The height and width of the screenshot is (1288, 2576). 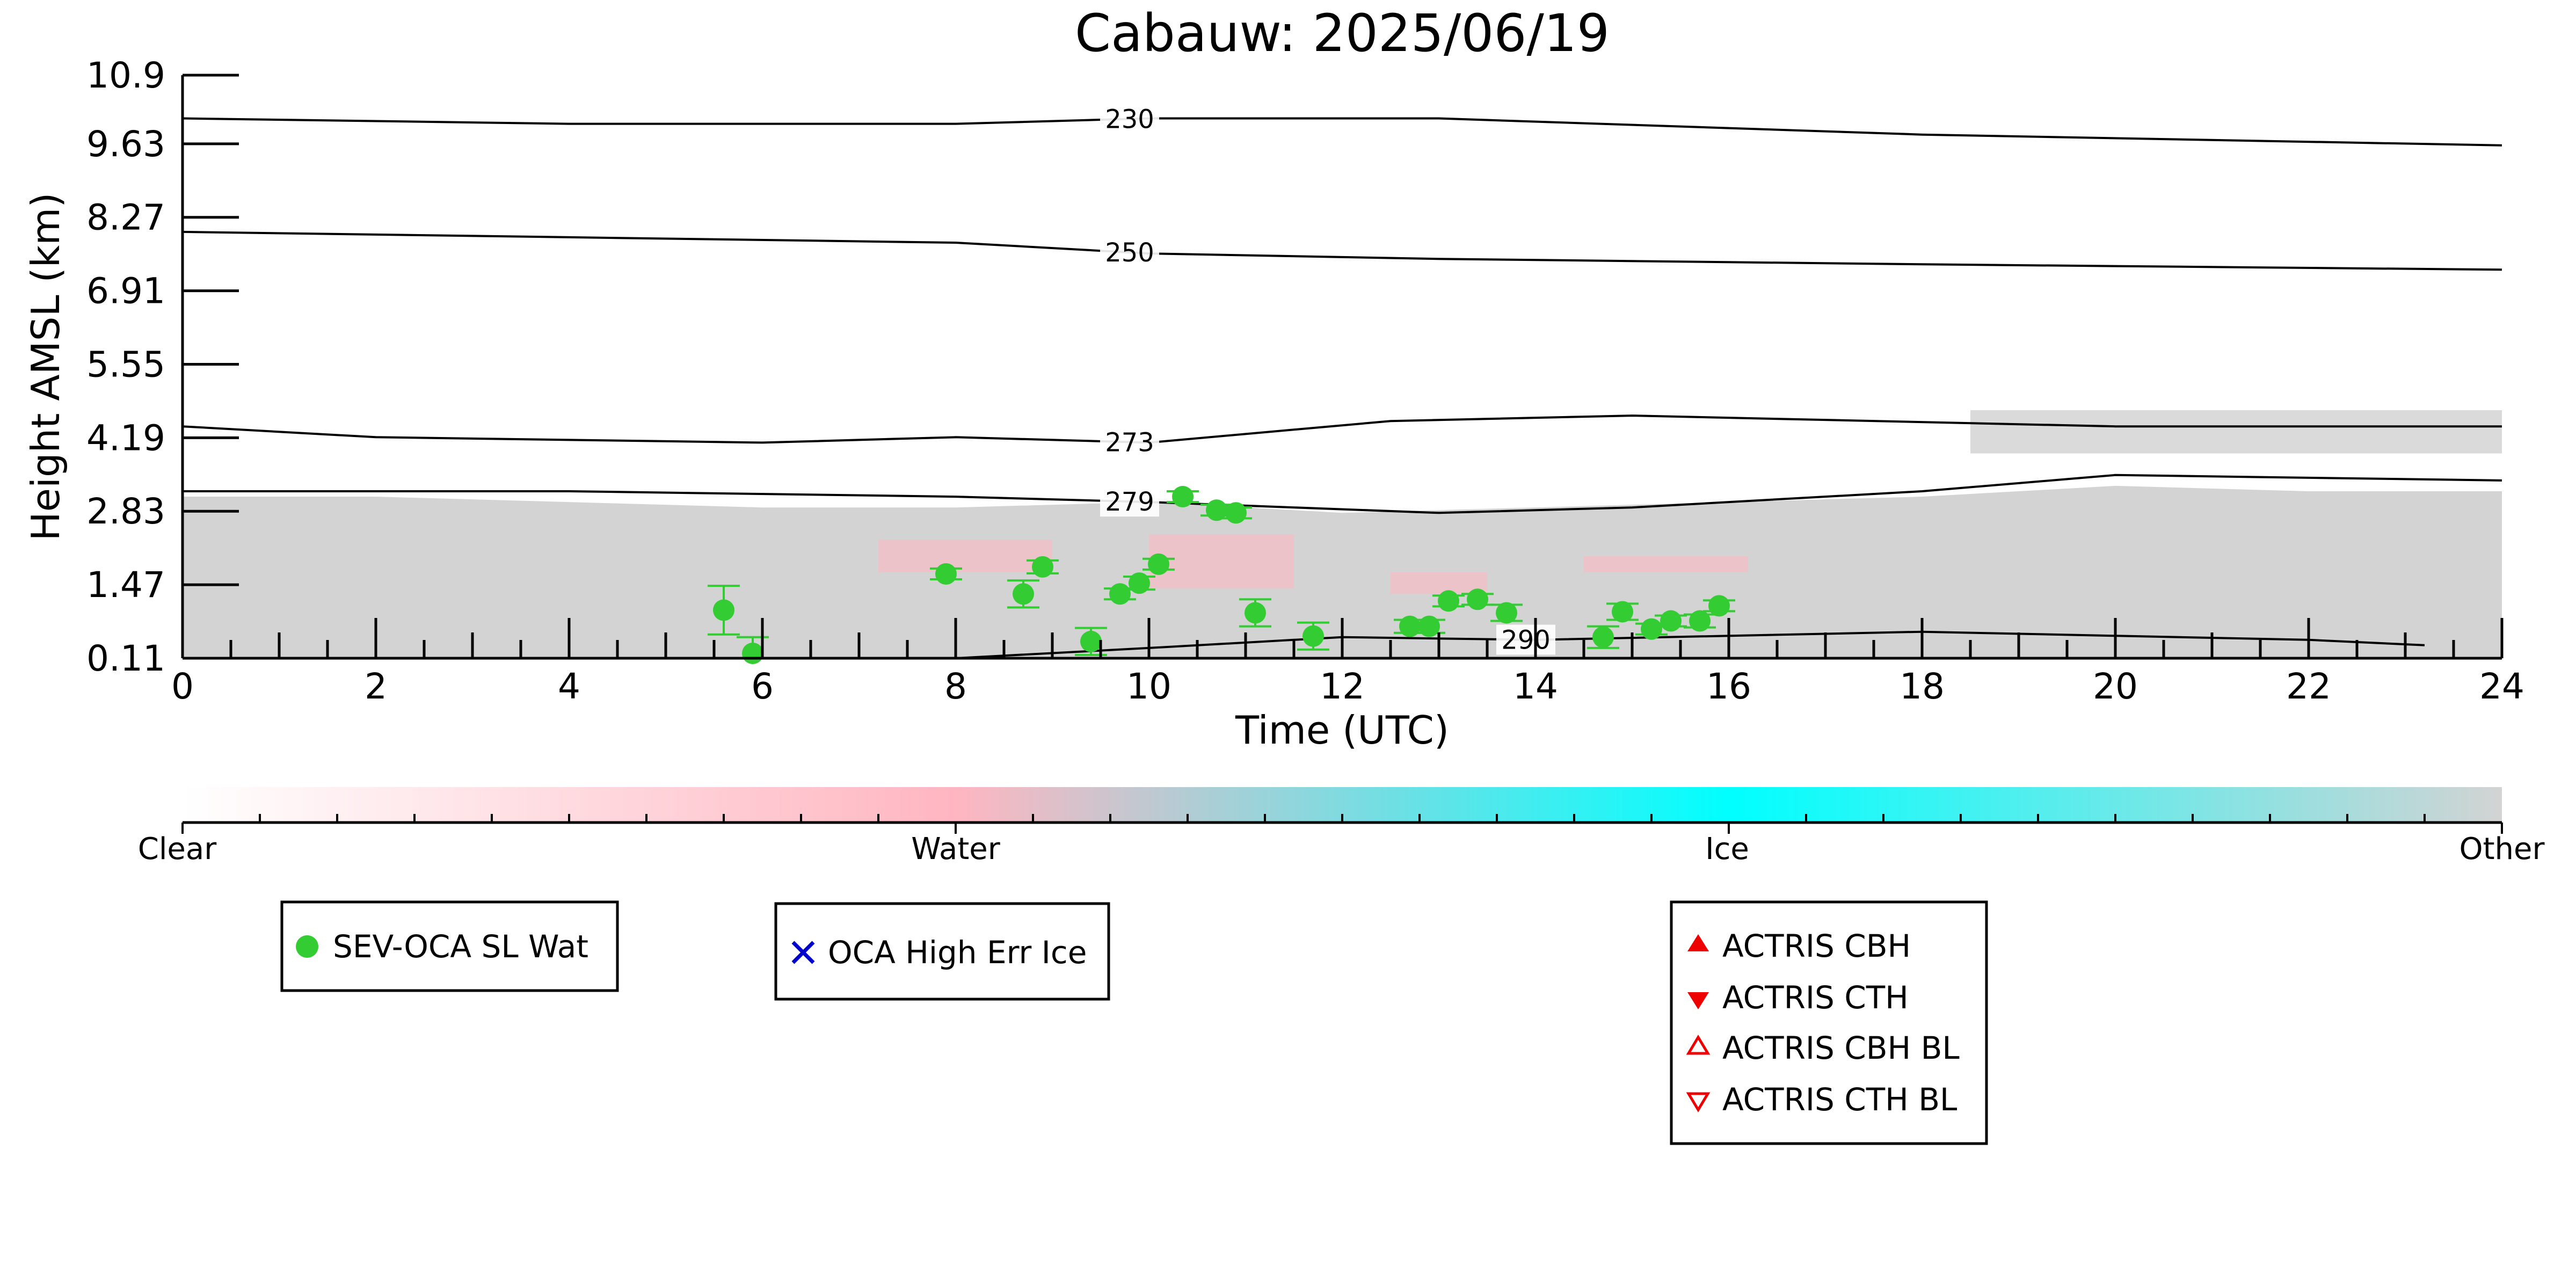 What do you see at coordinates (1841, 1048) in the screenshot?
I see `legend-label-actris-cbh-bl: ACTRIS CBH BL` at bounding box center [1841, 1048].